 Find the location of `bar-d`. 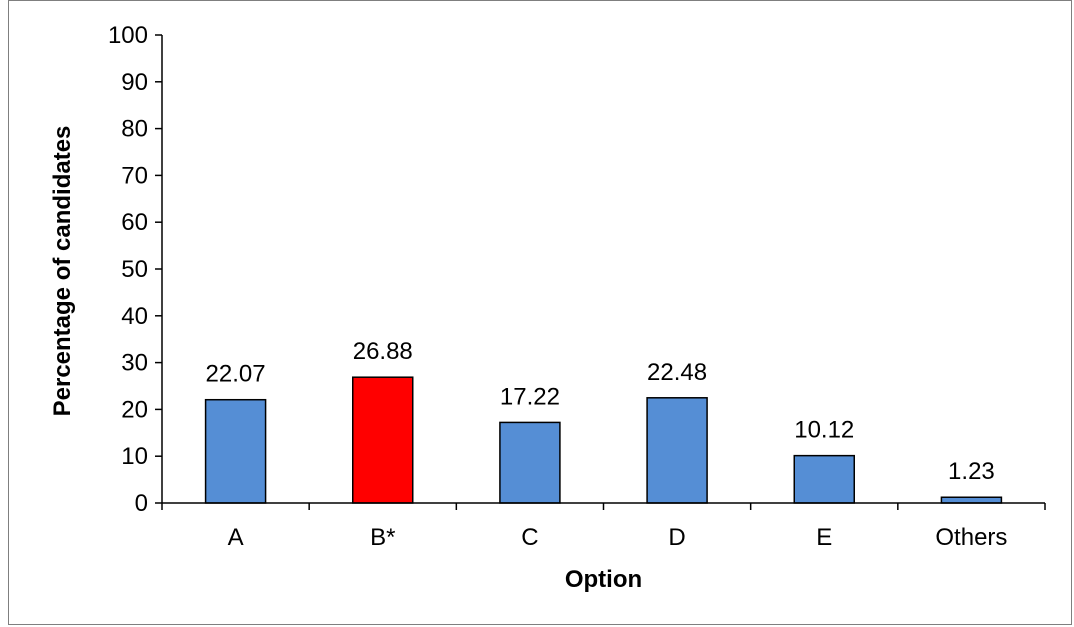

bar-d is located at coordinates (677, 450).